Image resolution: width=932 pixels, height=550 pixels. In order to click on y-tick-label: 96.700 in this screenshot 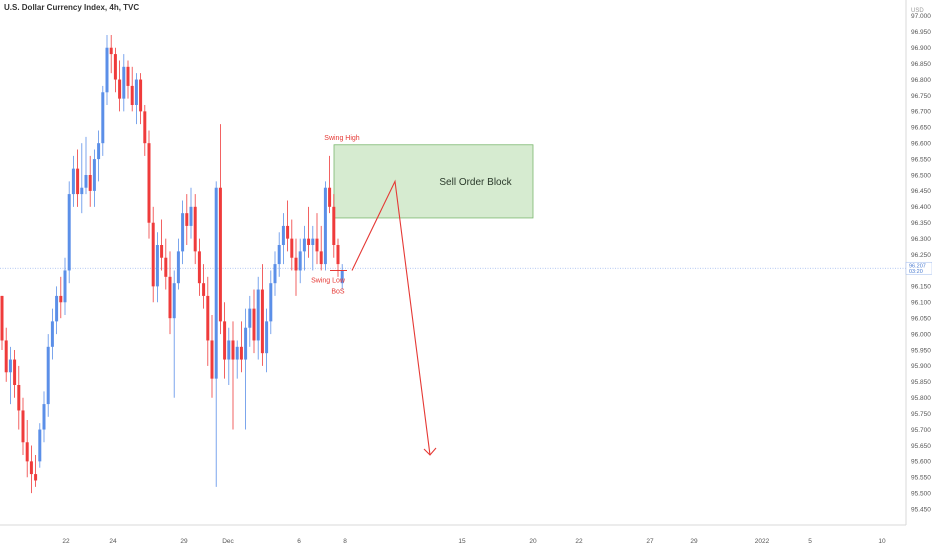, I will do `click(921, 112)`.